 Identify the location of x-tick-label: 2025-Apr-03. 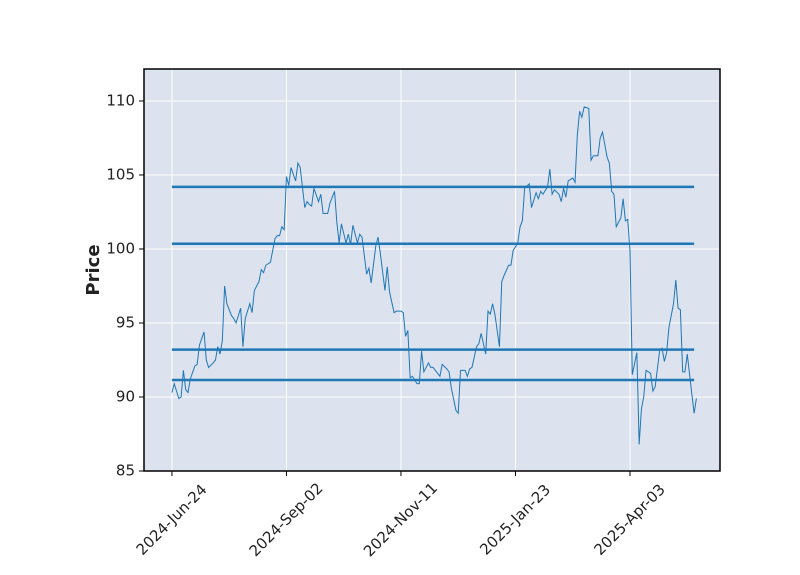
(629, 519).